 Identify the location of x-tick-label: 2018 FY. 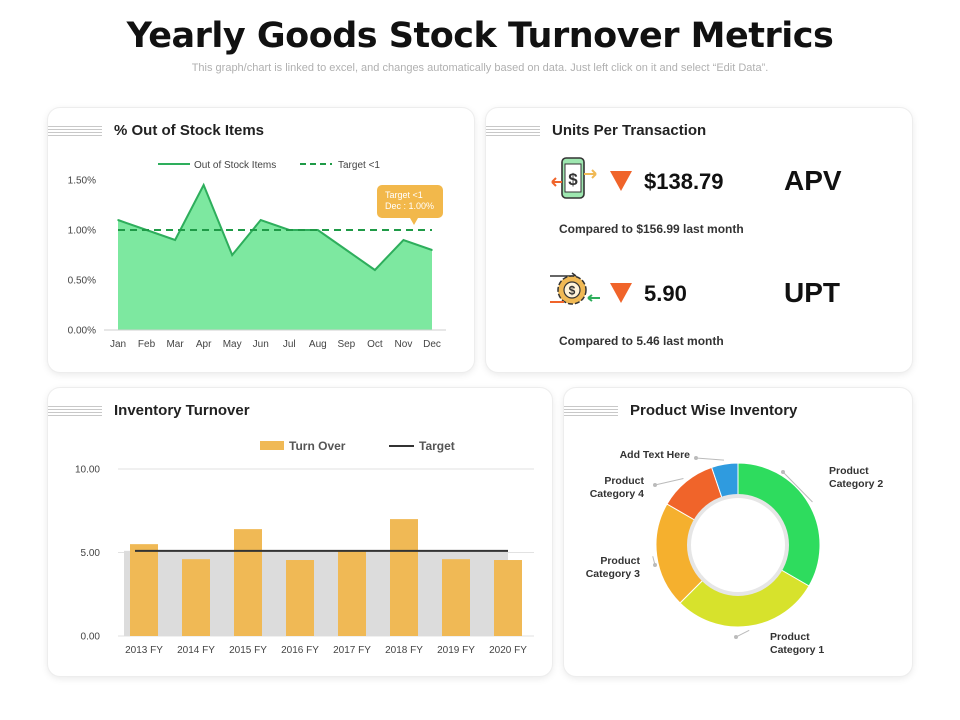
(404, 650).